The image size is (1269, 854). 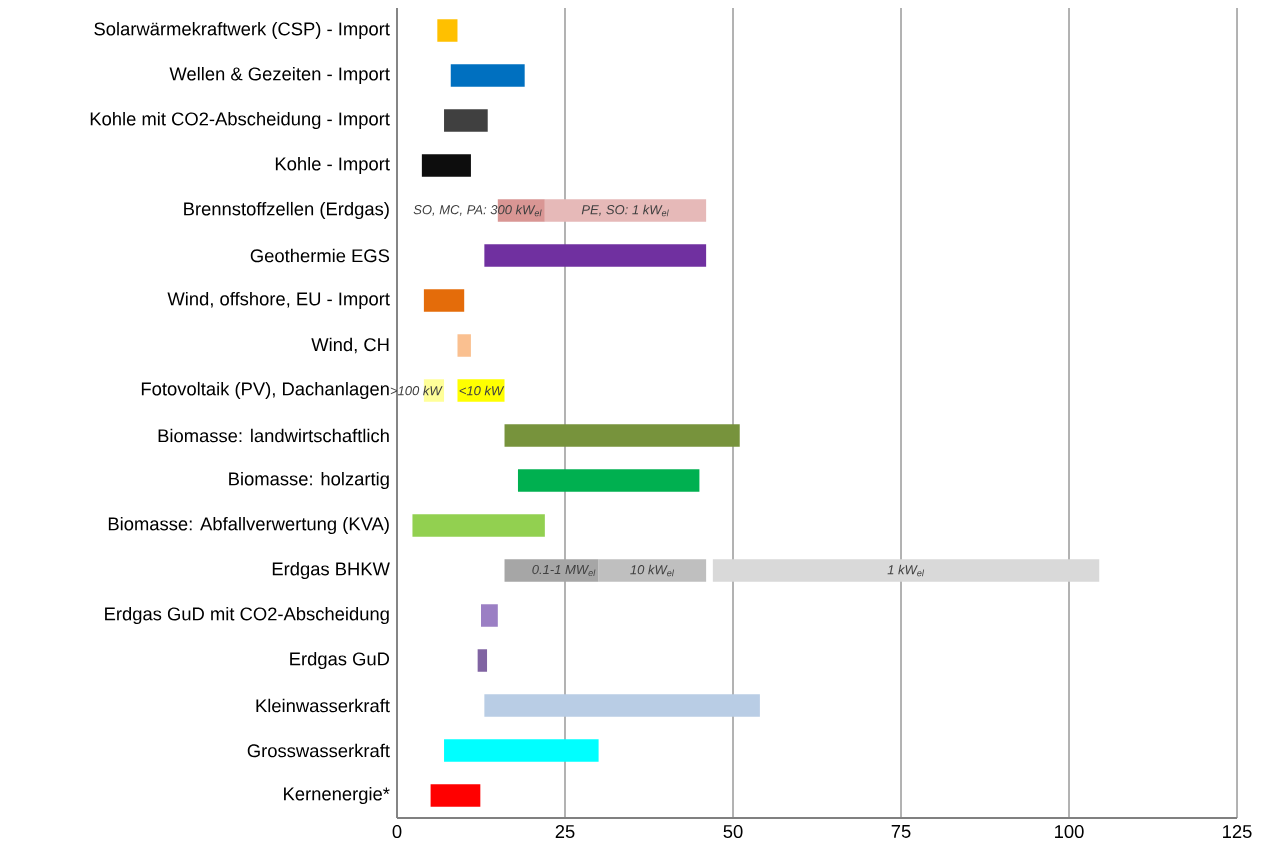 What do you see at coordinates (733, 832) in the screenshot?
I see `x-tick-label: 50` at bounding box center [733, 832].